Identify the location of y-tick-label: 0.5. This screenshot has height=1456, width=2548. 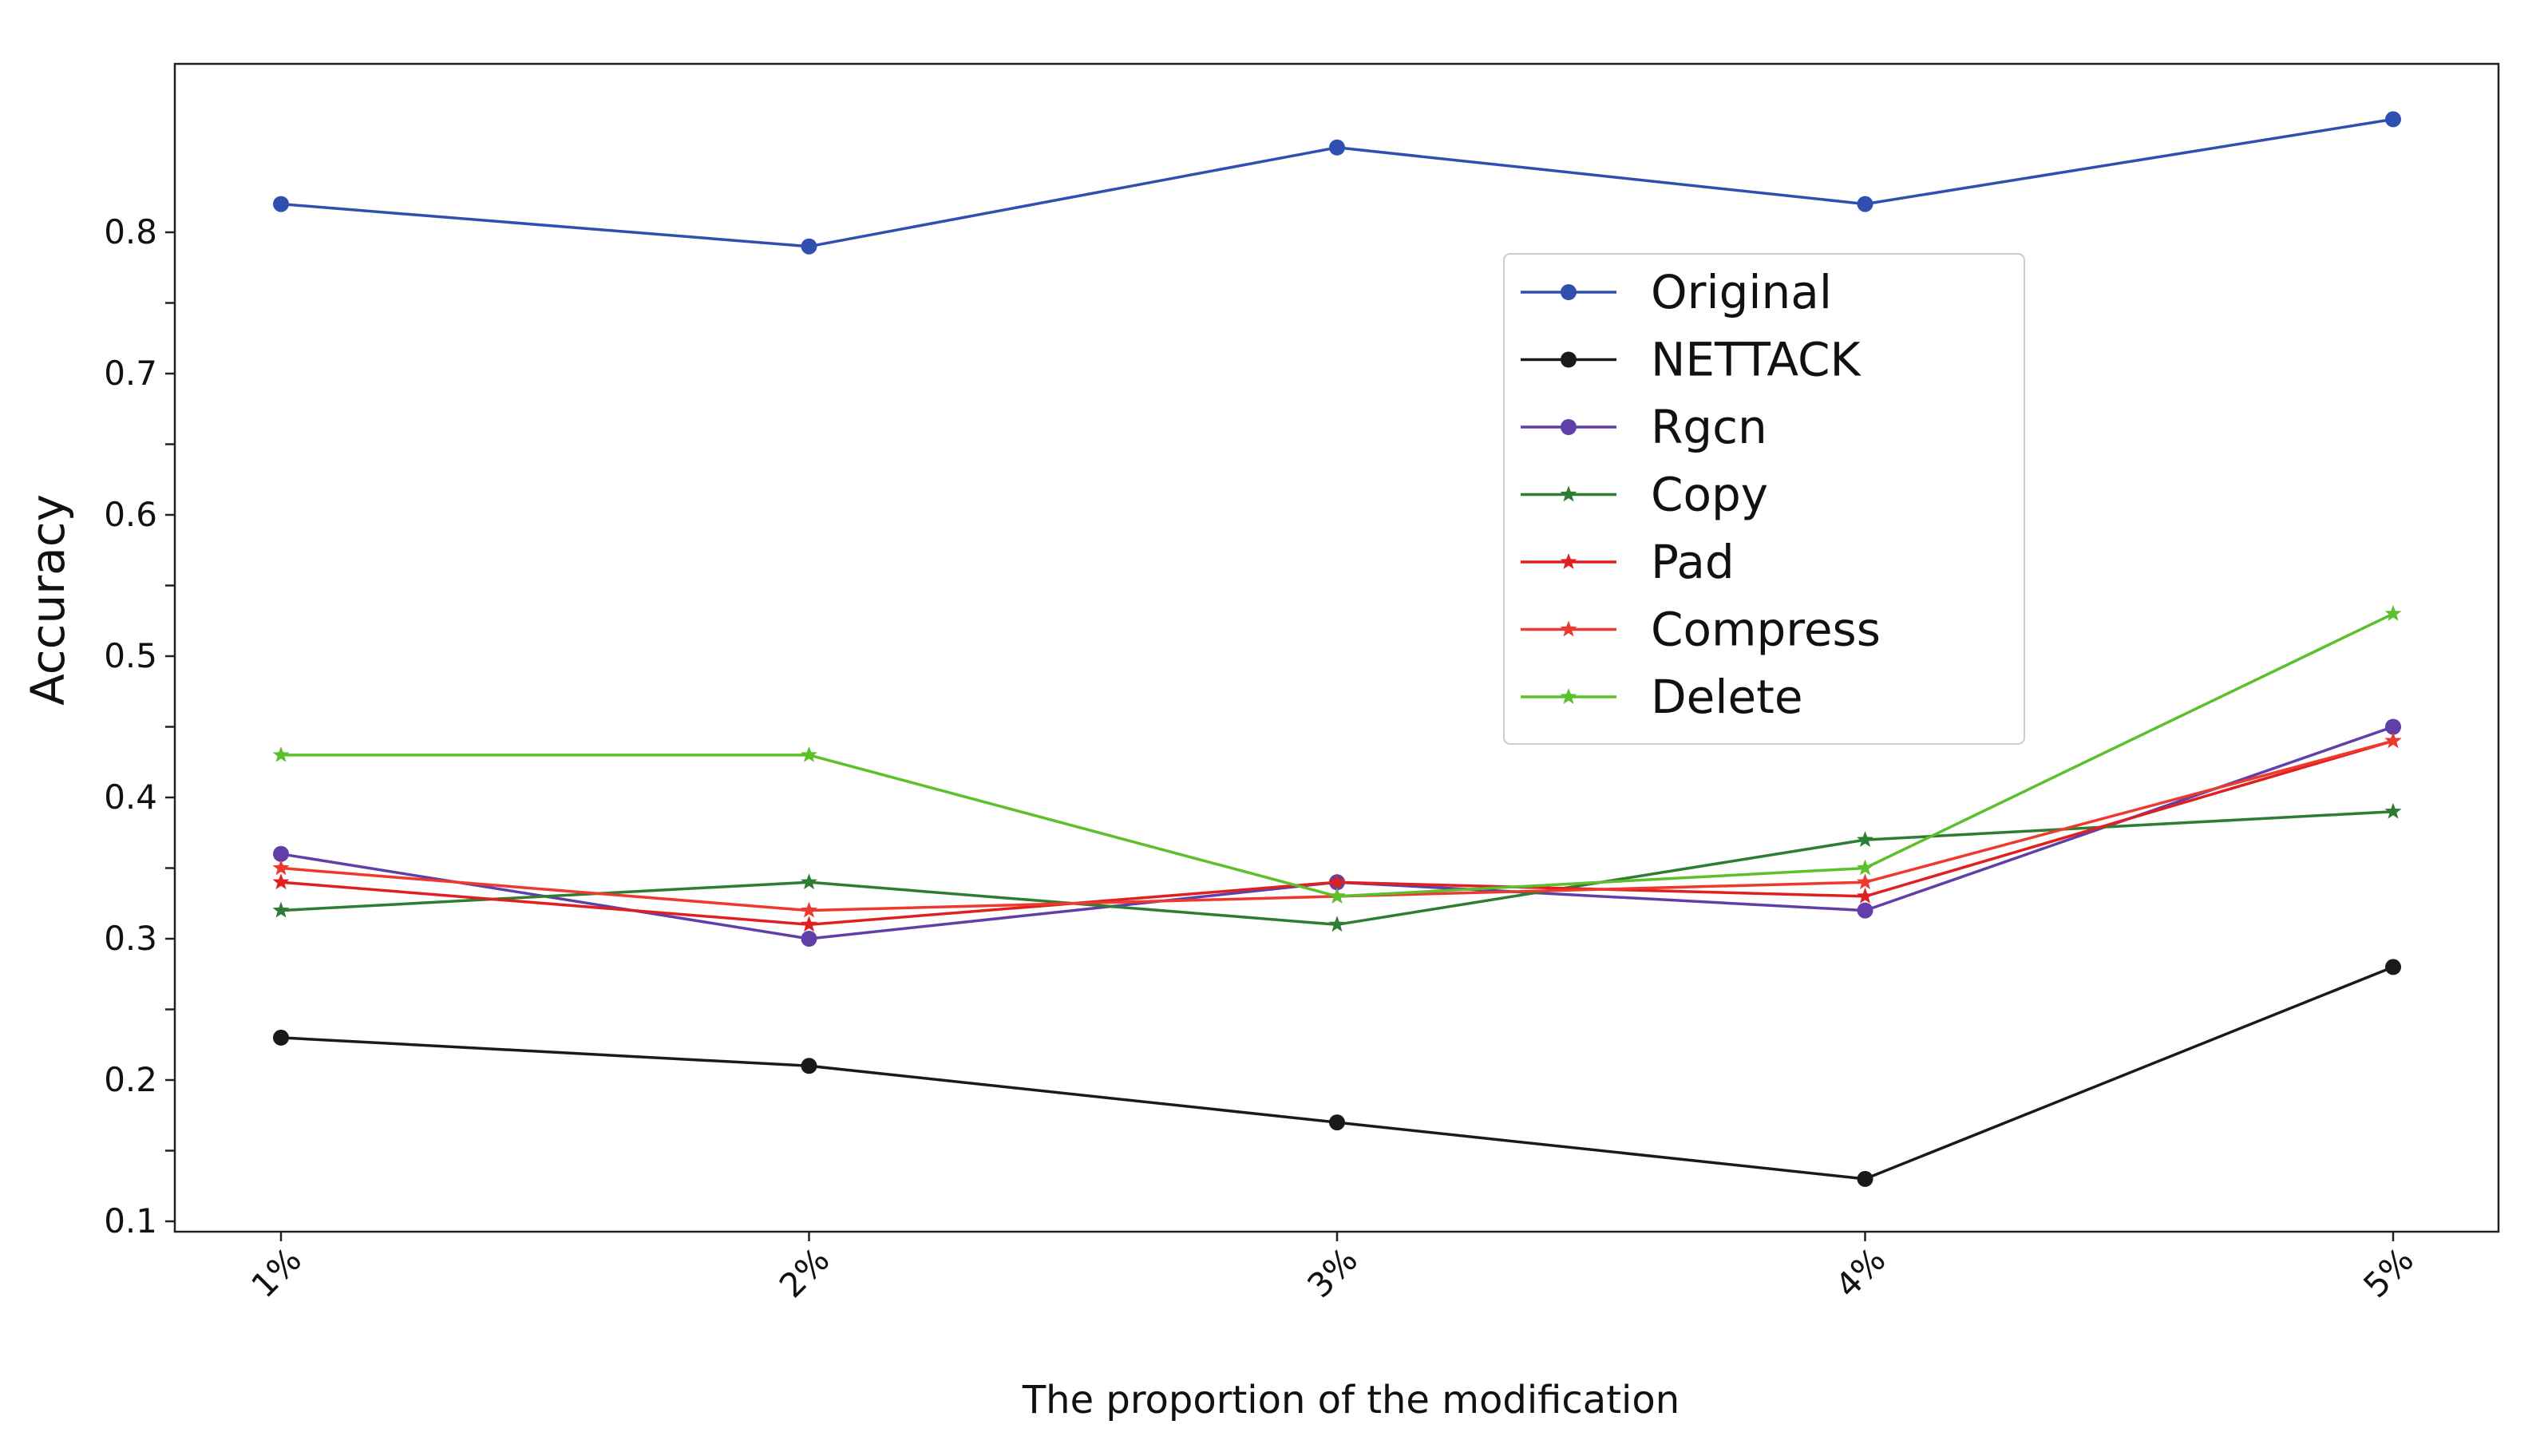
(131, 655).